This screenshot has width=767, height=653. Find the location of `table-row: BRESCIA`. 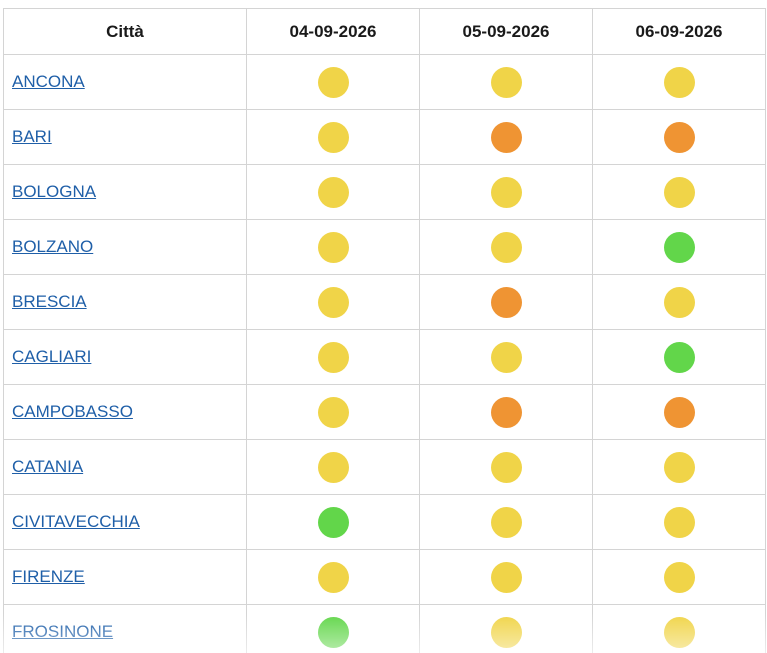

table-row: BRESCIA is located at coordinates (384, 302).